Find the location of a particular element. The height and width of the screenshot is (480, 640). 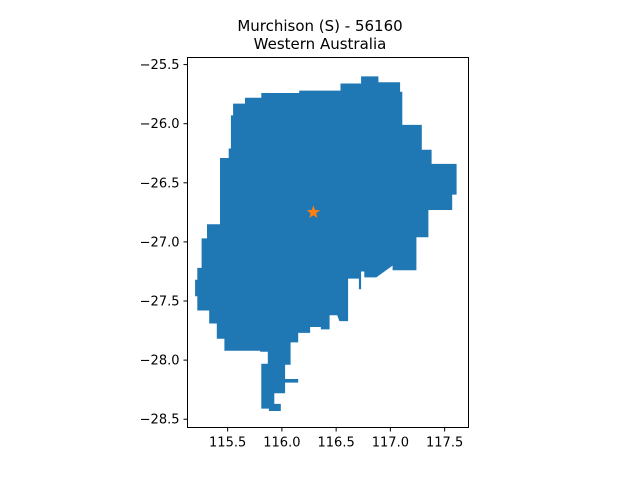

y-axis: −25.5 −26.0 −26.5 −27.0 −27.5 −28.0 −28.5 is located at coordinates (164, 243).